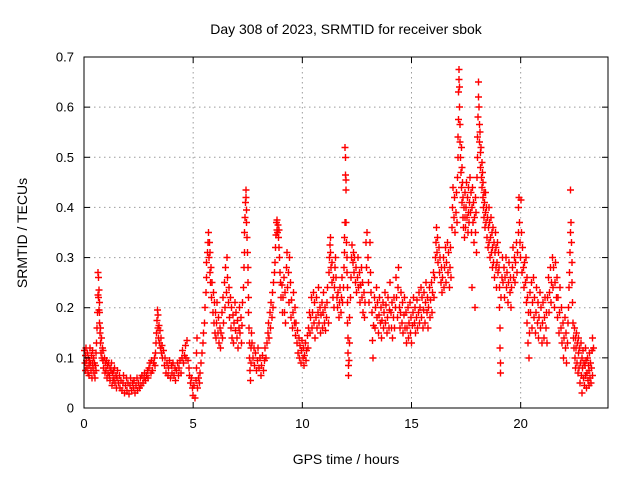  What do you see at coordinates (65, 107) in the screenshot?
I see `y-tick-label: 0.6` at bounding box center [65, 107].